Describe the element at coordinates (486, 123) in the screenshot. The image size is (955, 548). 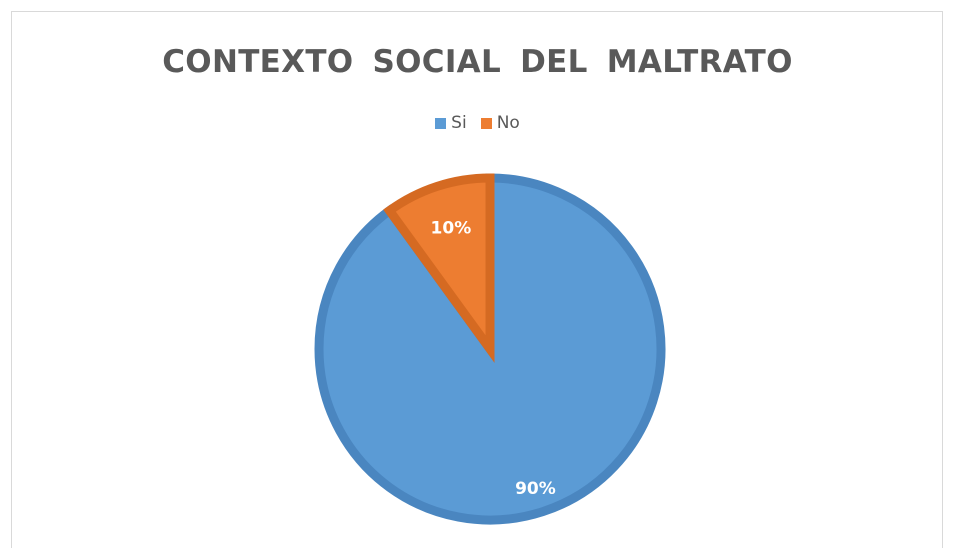
I see `legend-swatch-no` at that location.